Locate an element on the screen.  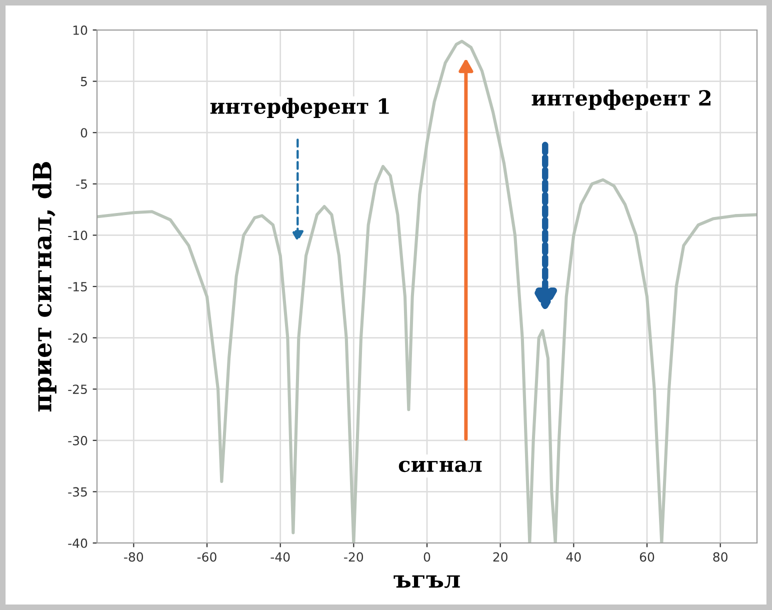
annotation: интерферент 2 is located at coordinates (621, 100).